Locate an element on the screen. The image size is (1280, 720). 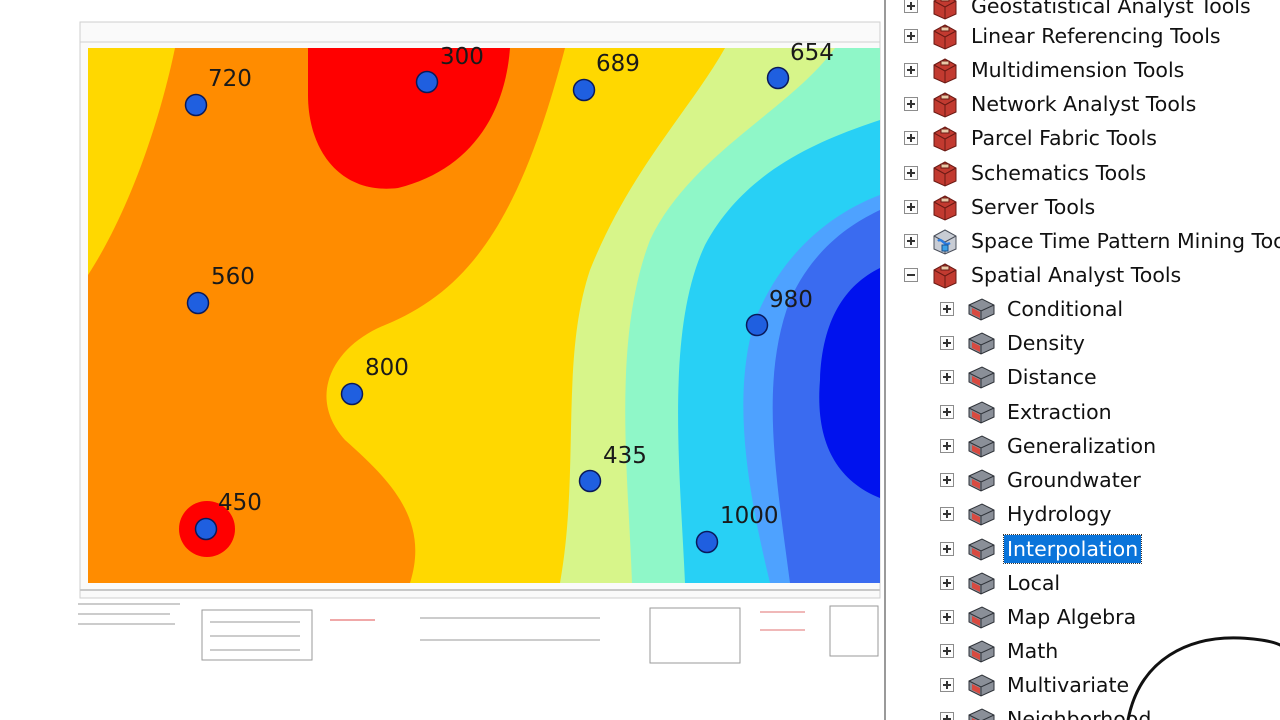
toolset-label: Local is located at coordinates (1034, 583).